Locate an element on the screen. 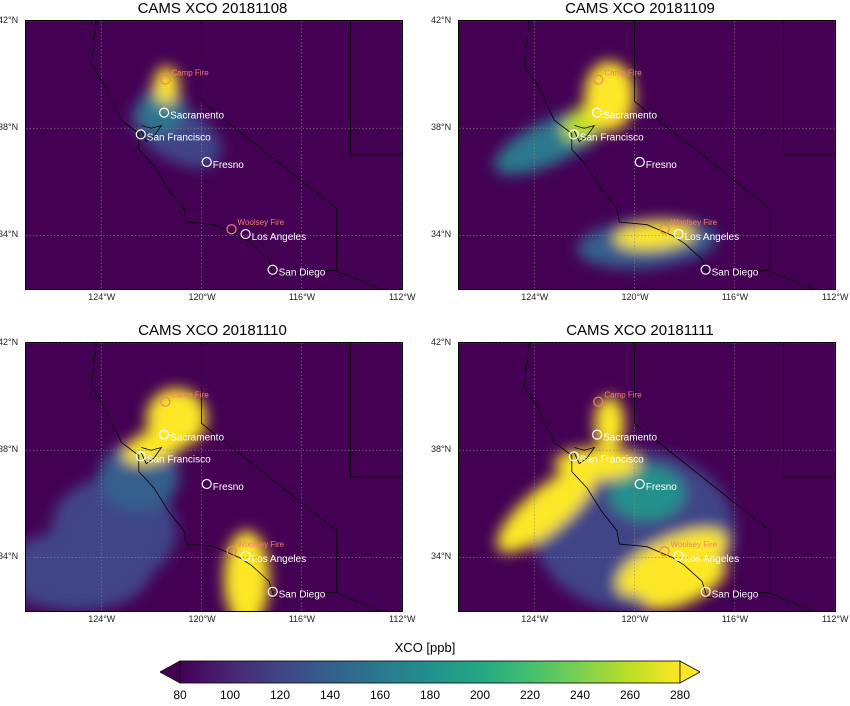  panel-title: CAMS XCO 20181110 is located at coordinates (212, 330).